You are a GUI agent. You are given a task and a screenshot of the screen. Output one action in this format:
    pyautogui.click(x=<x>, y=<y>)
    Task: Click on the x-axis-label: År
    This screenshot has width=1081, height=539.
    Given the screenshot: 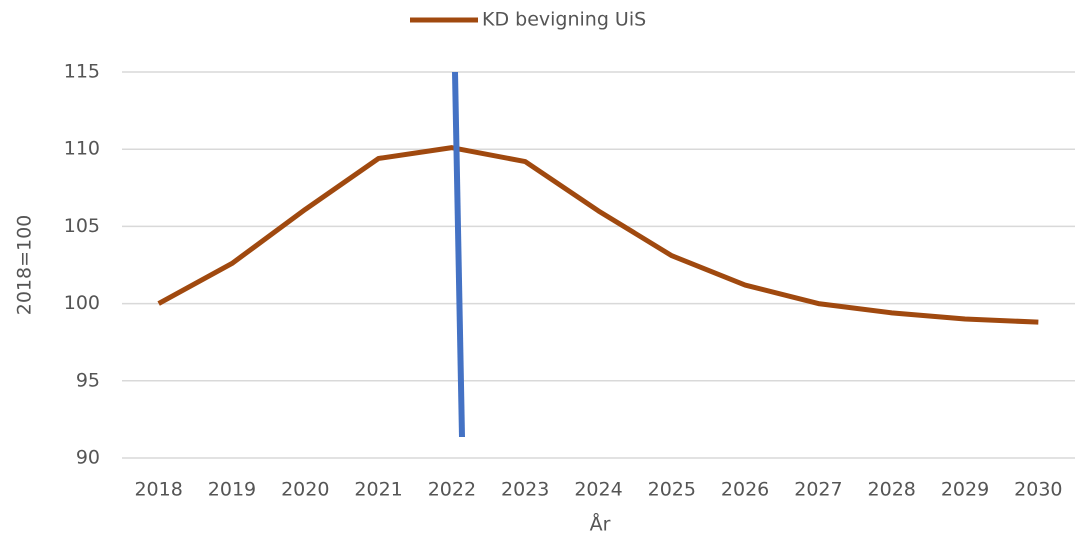 What is the action you would take?
    pyautogui.click(x=600, y=524)
    